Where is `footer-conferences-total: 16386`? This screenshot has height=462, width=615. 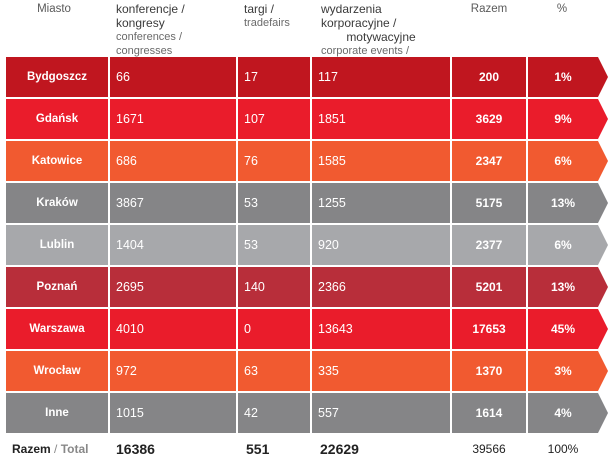
footer-conferences-total: 16386 is located at coordinates (135, 449).